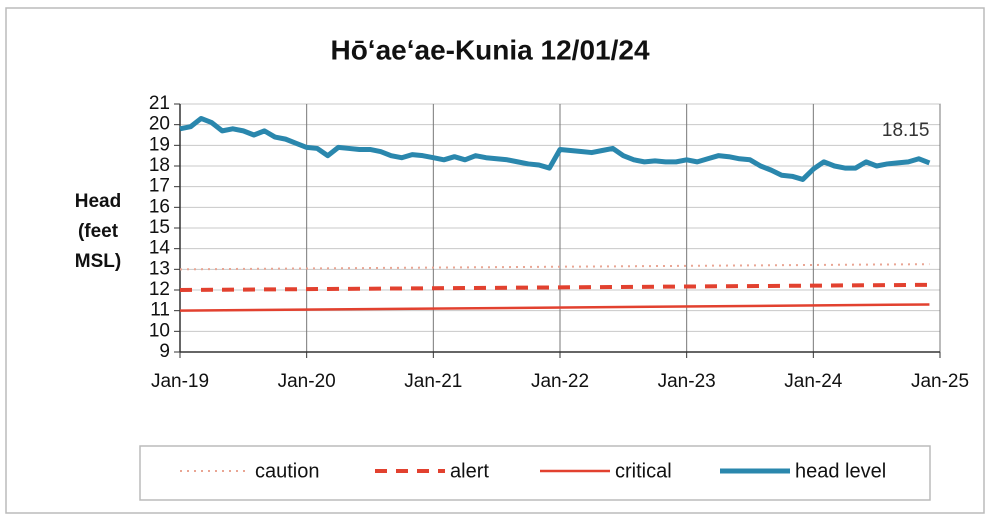  Describe the element at coordinates (840, 471) in the screenshot. I see `legend-label: head level` at that location.